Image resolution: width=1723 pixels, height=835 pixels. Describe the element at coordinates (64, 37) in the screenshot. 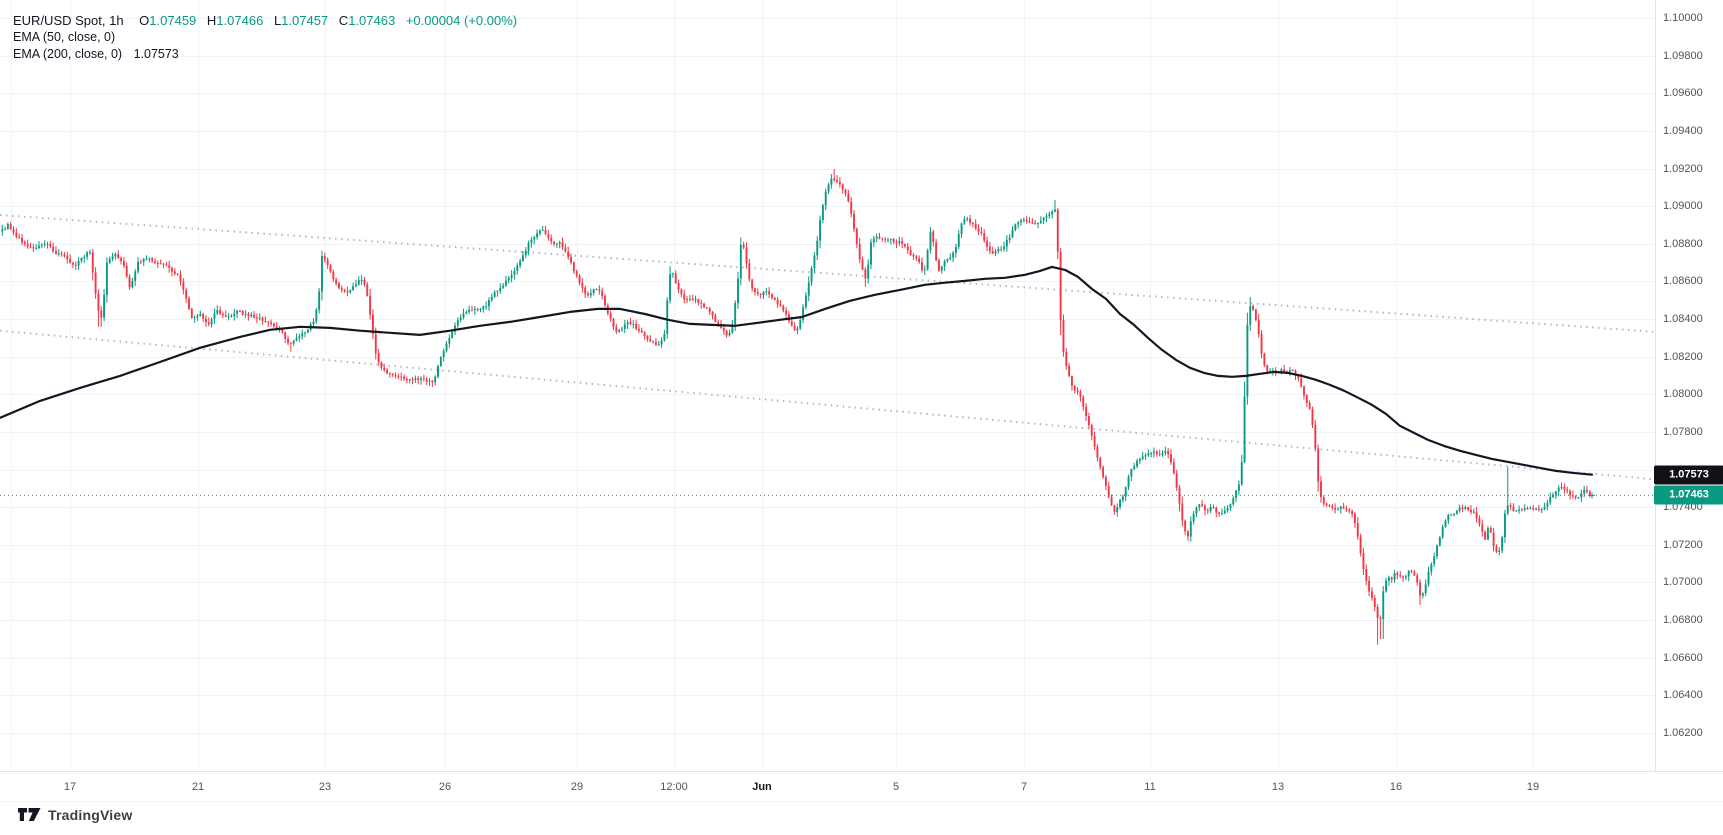

I see `ema50-label: EMA (50, close, 0)` at that location.